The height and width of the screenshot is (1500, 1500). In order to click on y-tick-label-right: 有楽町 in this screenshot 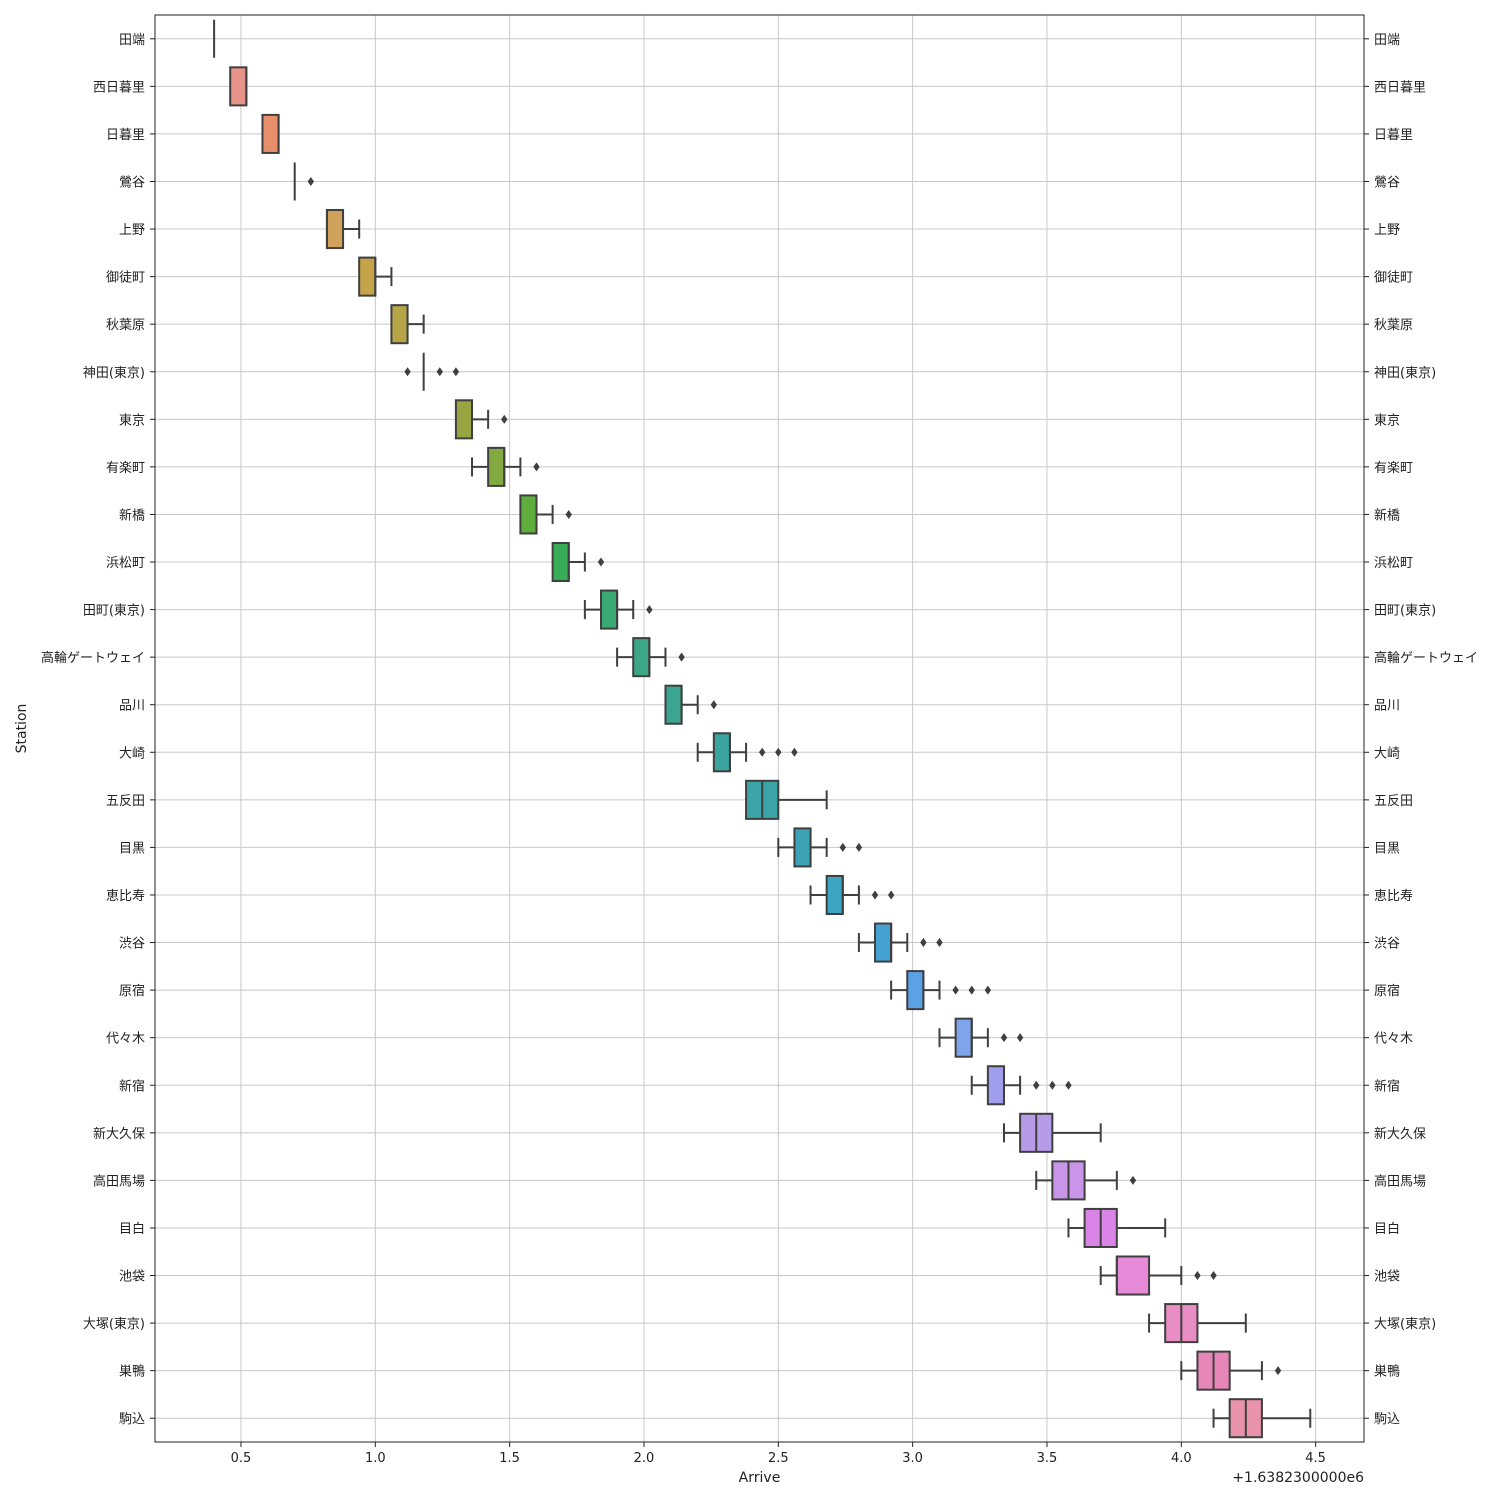, I will do `click(1393, 468)`.